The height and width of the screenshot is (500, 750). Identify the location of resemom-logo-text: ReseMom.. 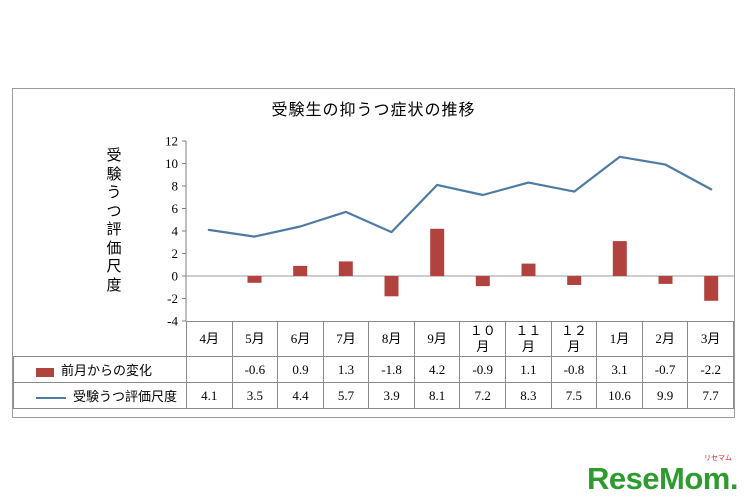
(662, 478).